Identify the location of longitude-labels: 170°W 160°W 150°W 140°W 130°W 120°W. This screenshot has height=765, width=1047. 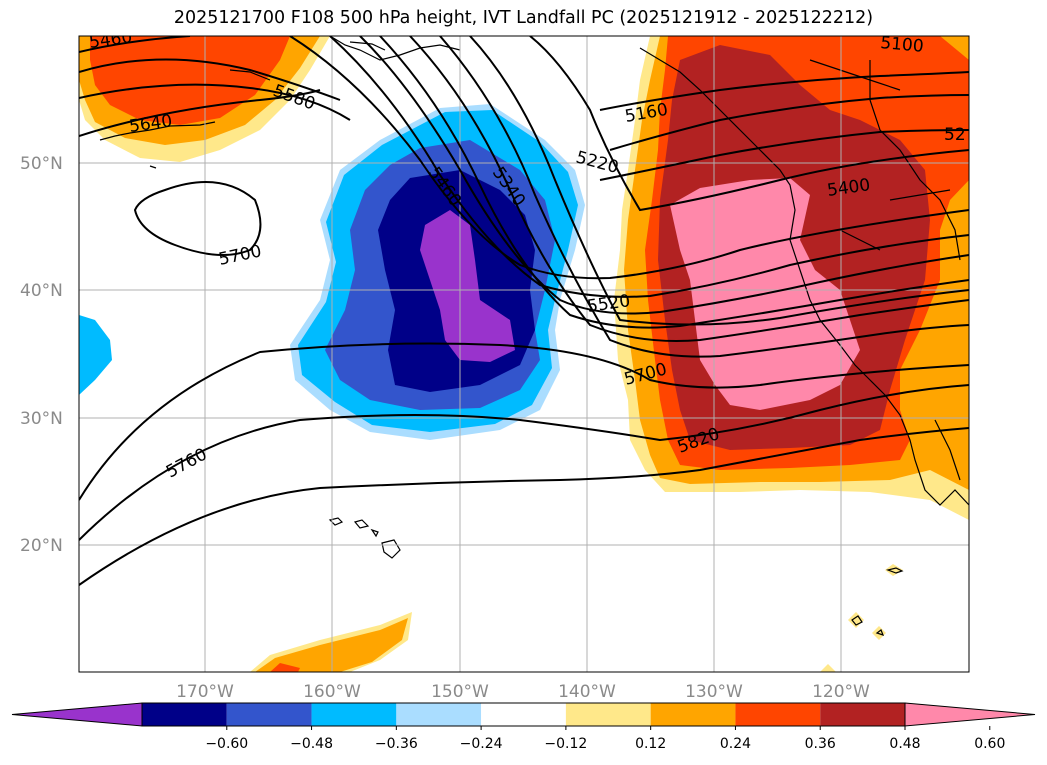
(523, 692).